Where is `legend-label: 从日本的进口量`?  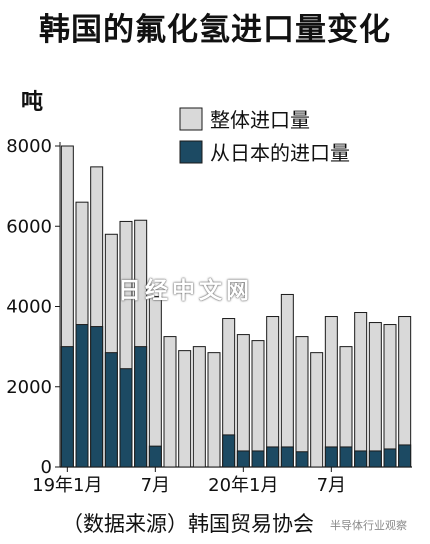
legend-label: 从日本的进口量 is located at coordinates (280, 153).